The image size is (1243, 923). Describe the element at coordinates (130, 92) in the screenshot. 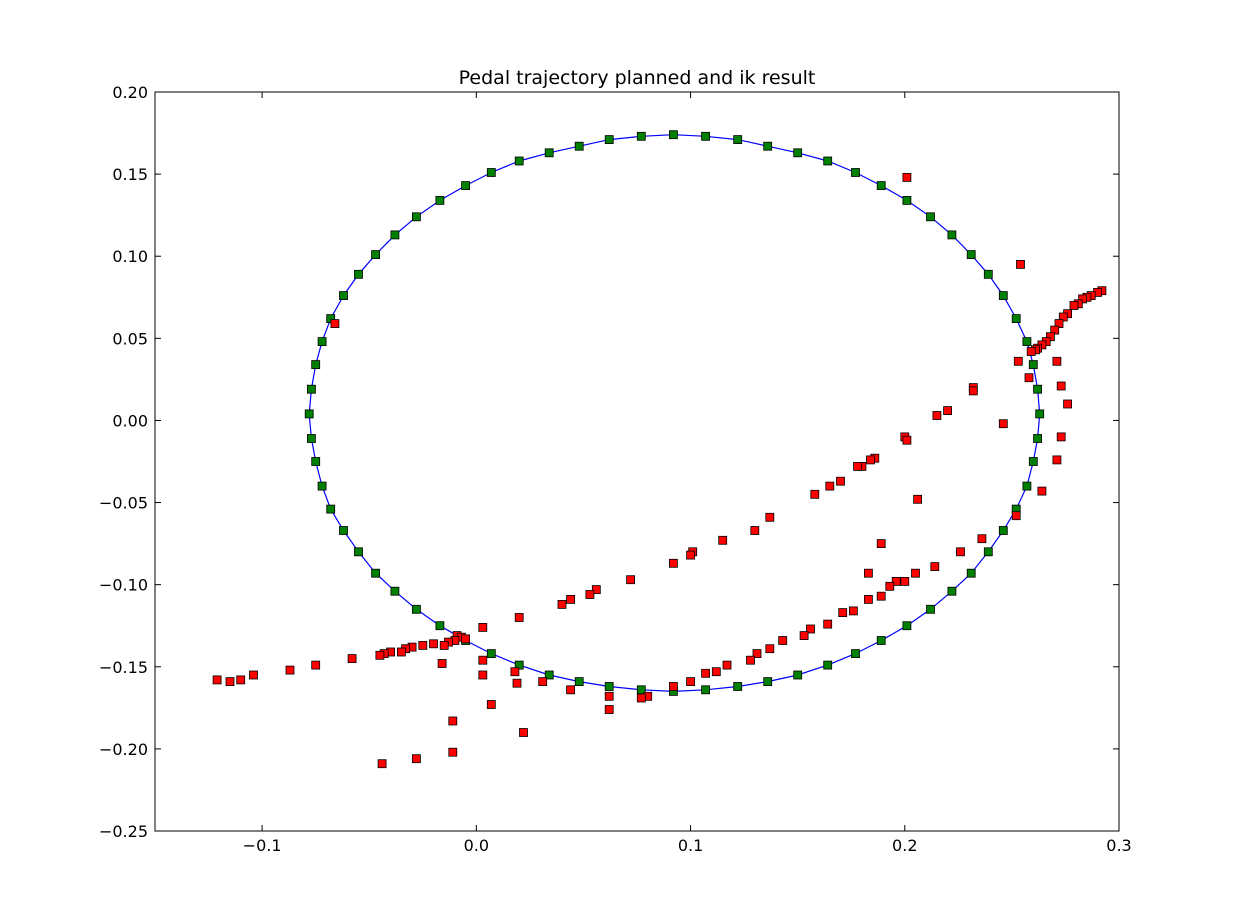

I see `y-tick-label: 0.20` at that location.